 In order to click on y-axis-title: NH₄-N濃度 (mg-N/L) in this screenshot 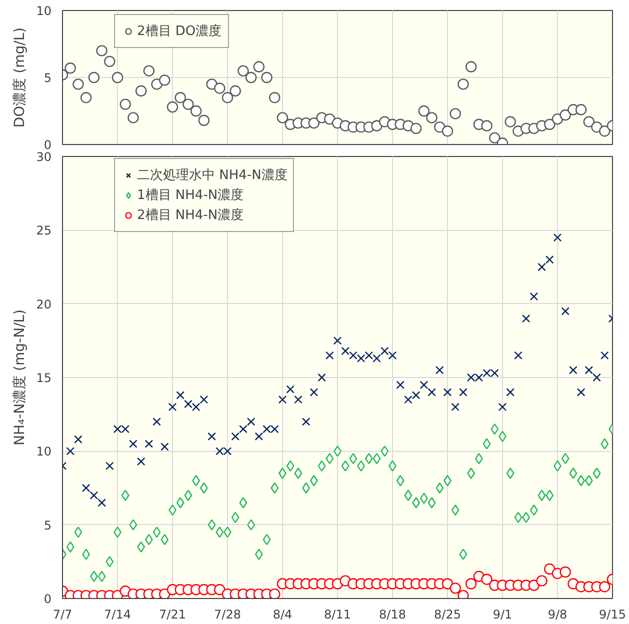, I will do `click(20, 377)`.